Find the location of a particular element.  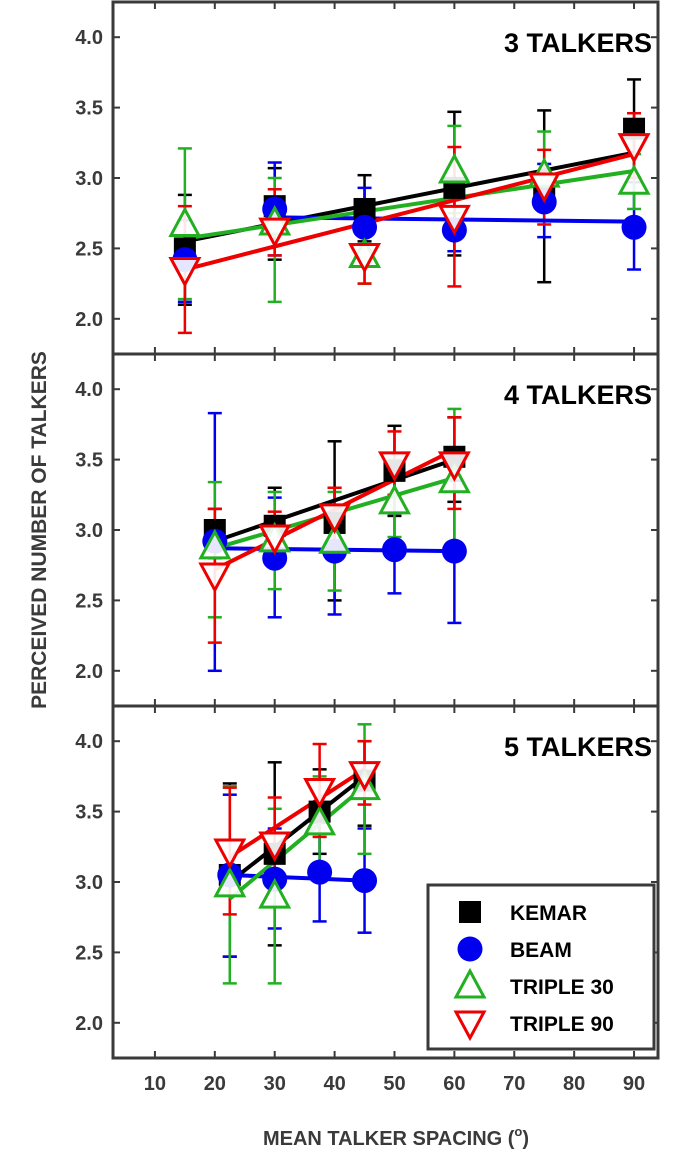

legend-label: TRIPLE 90 is located at coordinates (562, 1024).